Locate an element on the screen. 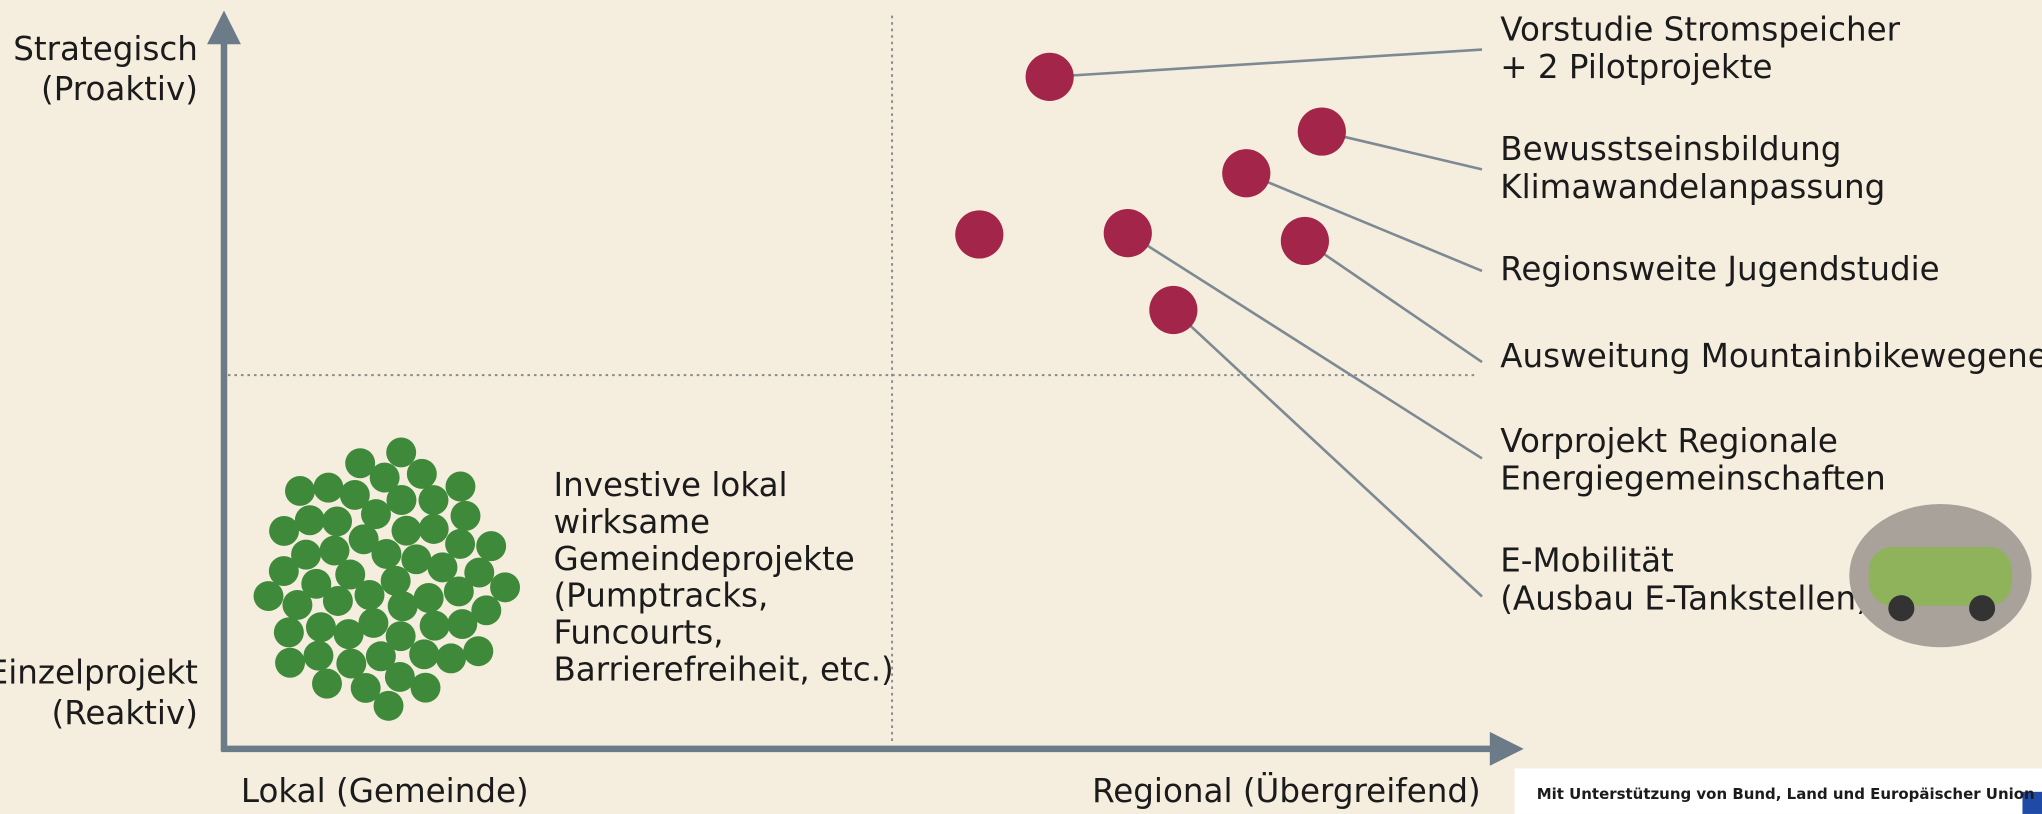 This screenshot has width=2042, height=814. footer-box is located at coordinates (1778, 791).